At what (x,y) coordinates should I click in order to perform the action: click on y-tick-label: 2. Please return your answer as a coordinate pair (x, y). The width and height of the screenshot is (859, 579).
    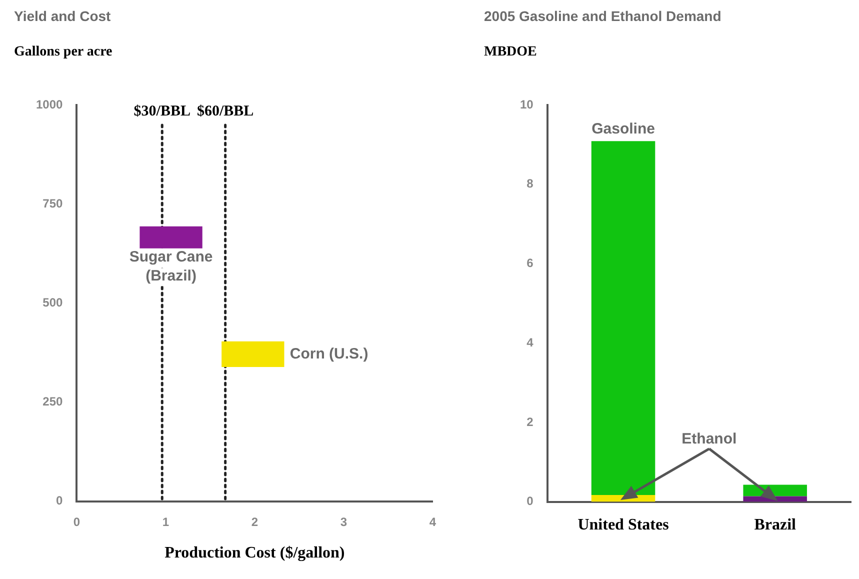
    Looking at the image, I should click on (530, 421).